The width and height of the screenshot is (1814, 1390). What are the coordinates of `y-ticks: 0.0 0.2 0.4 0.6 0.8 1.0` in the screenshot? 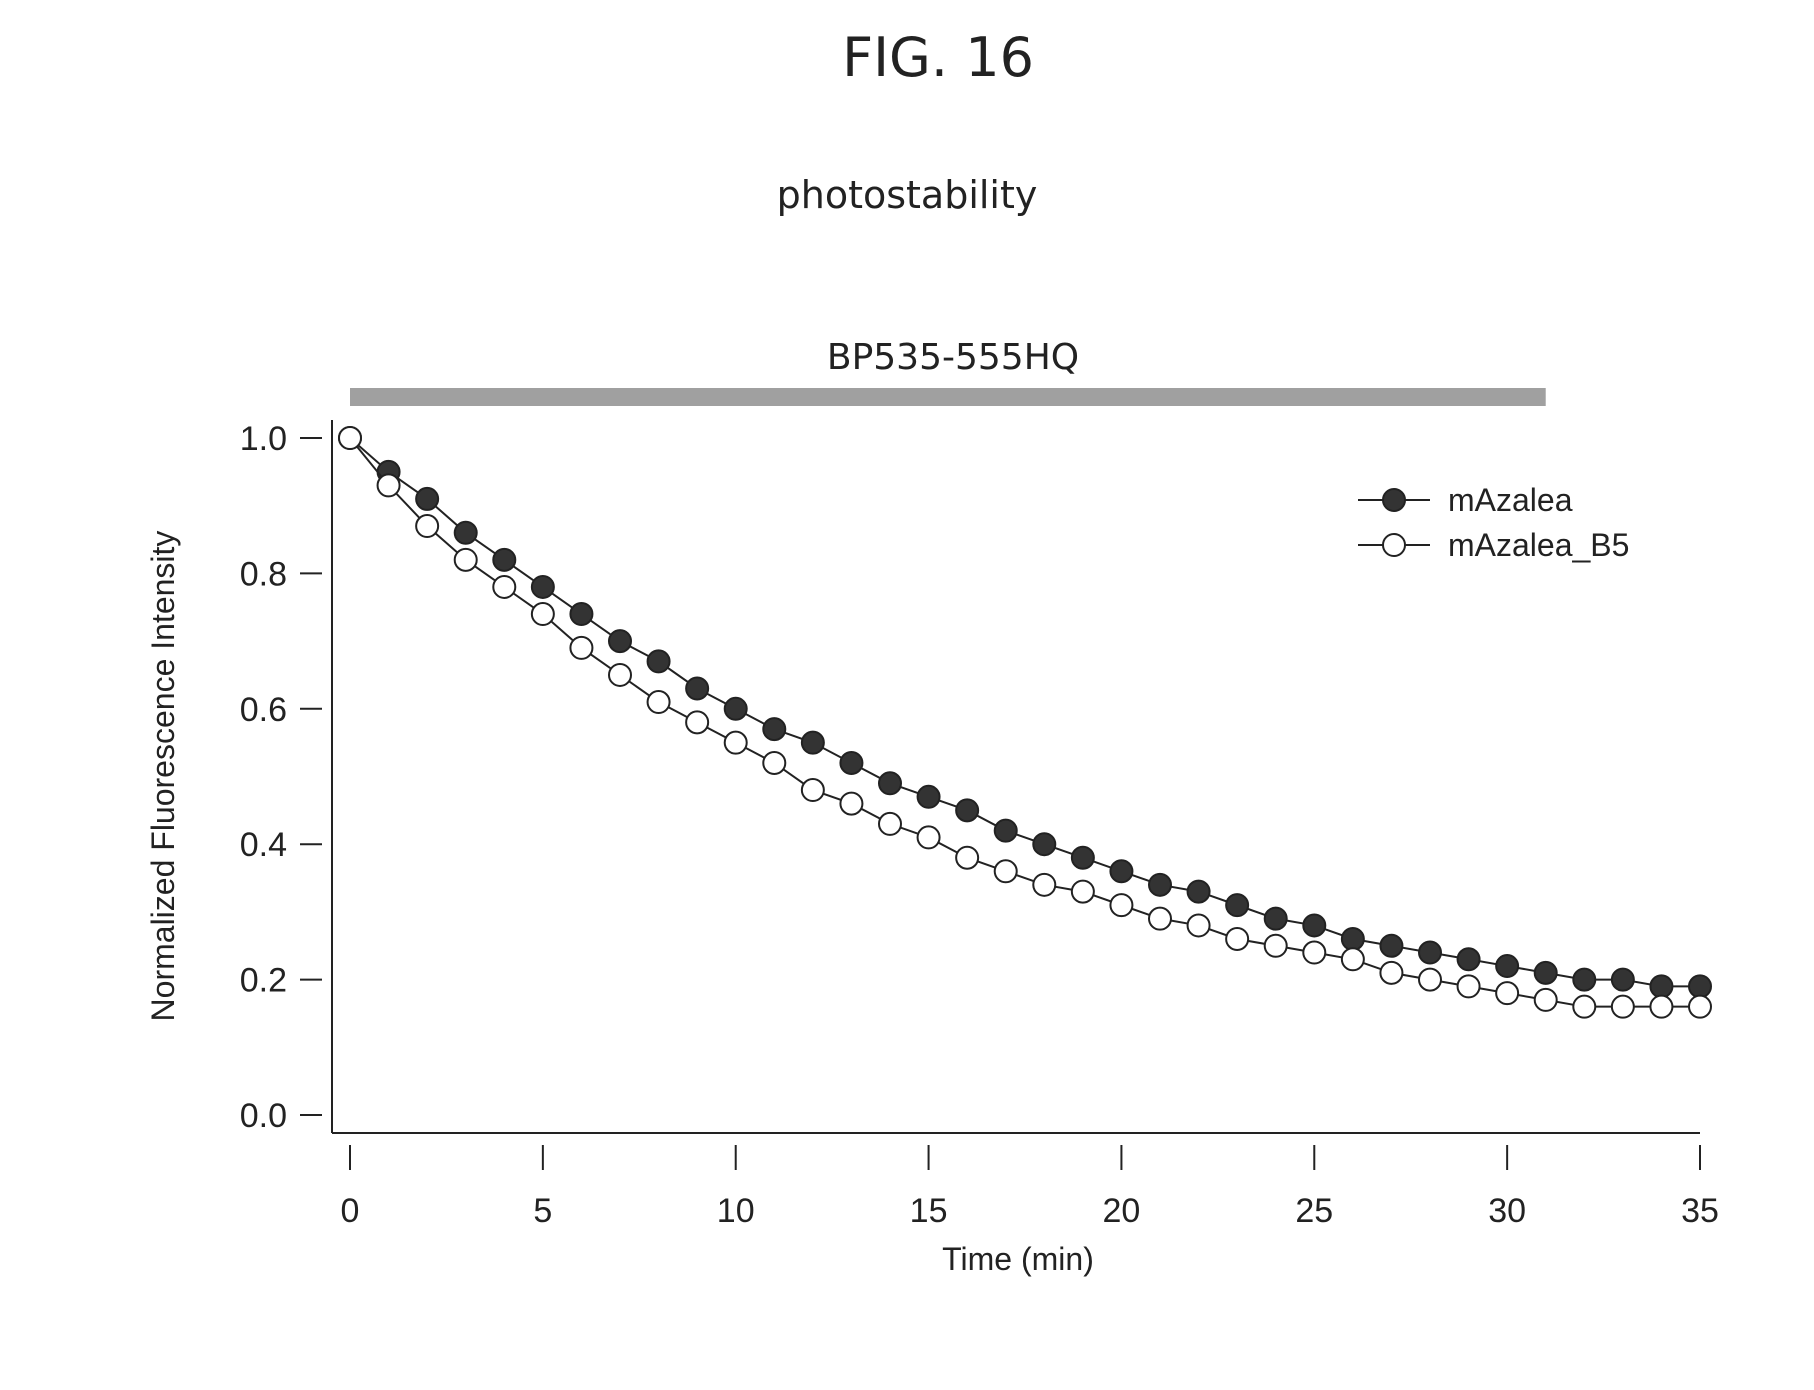 It's located at (281, 777).